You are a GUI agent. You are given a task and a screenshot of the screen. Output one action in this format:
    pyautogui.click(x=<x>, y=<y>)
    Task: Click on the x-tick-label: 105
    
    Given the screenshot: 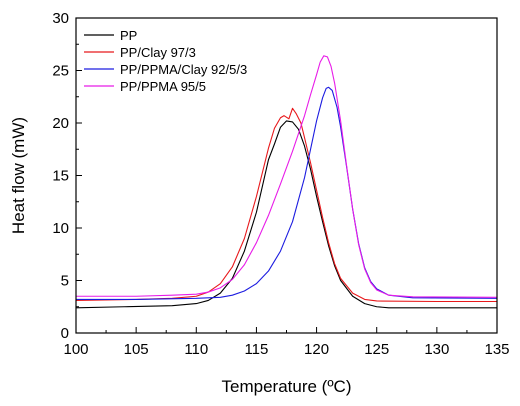 What is the action you would take?
    pyautogui.click(x=136, y=349)
    